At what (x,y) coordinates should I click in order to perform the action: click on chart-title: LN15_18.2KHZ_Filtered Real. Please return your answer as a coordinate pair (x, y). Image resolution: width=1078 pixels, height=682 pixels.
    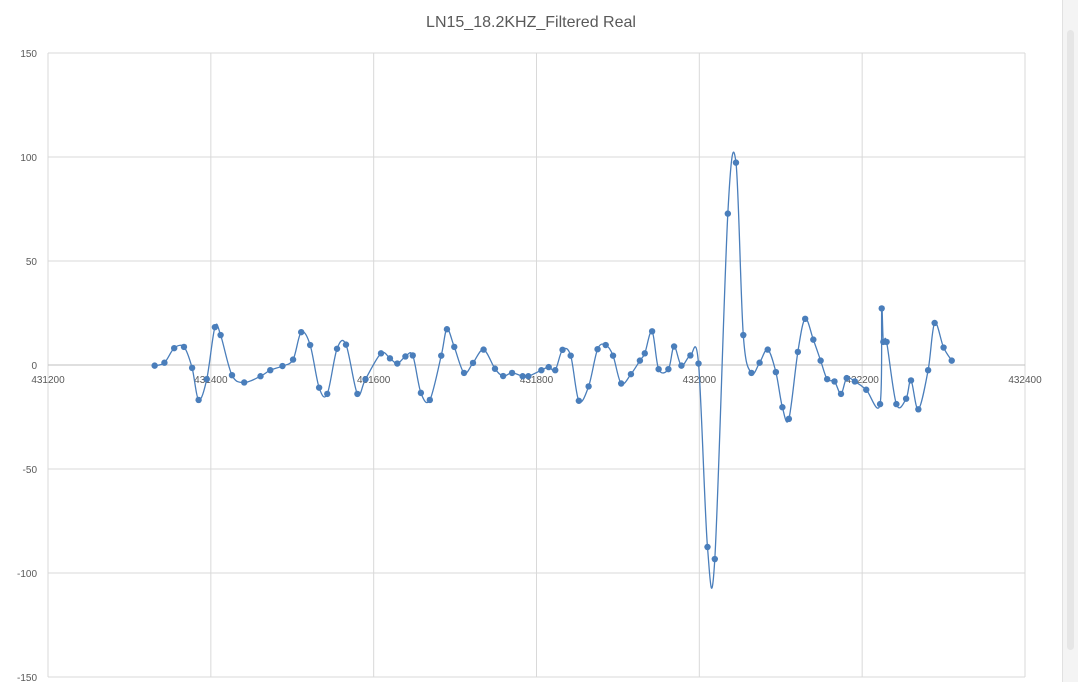
    Looking at the image, I should click on (531, 22).